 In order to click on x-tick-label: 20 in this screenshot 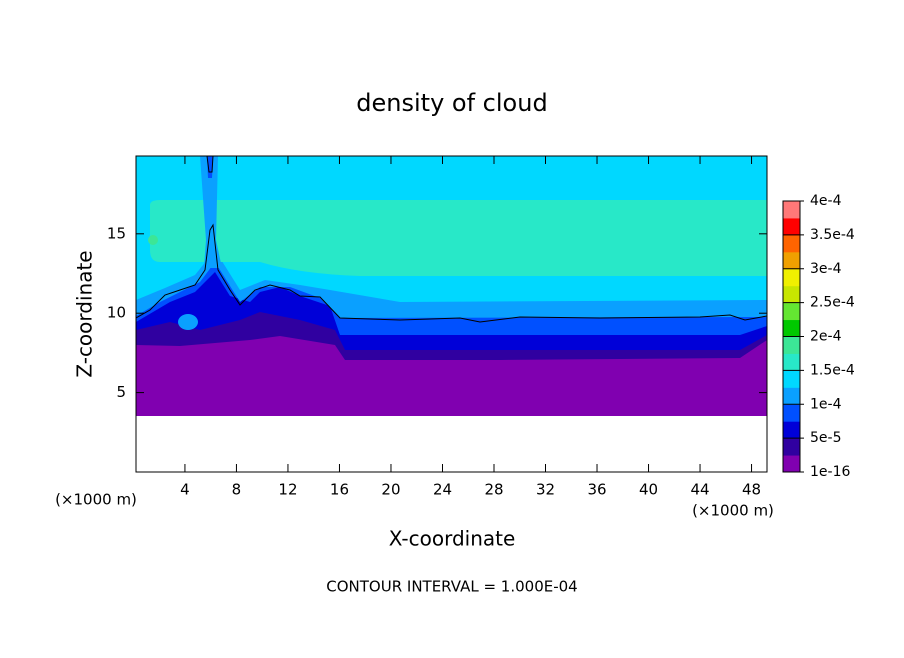, I will do `click(390, 490)`.